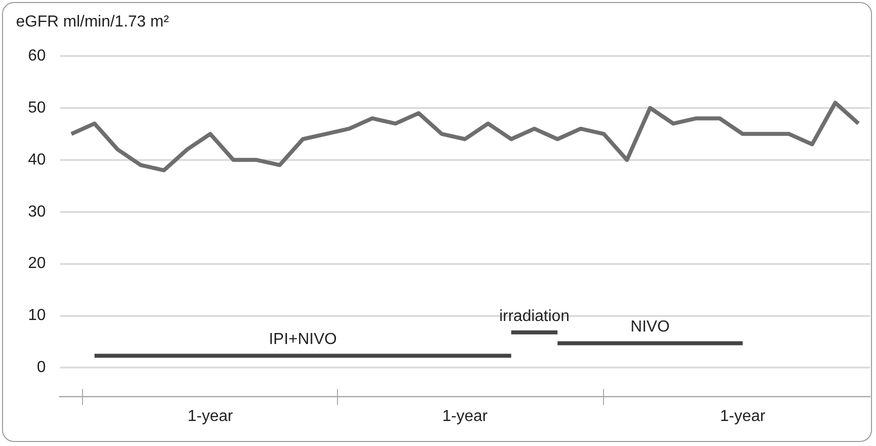 This screenshot has height=446, width=876. Describe the element at coordinates (37, 263) in the screenshot. I see `y-tick-label: 20` at that location.